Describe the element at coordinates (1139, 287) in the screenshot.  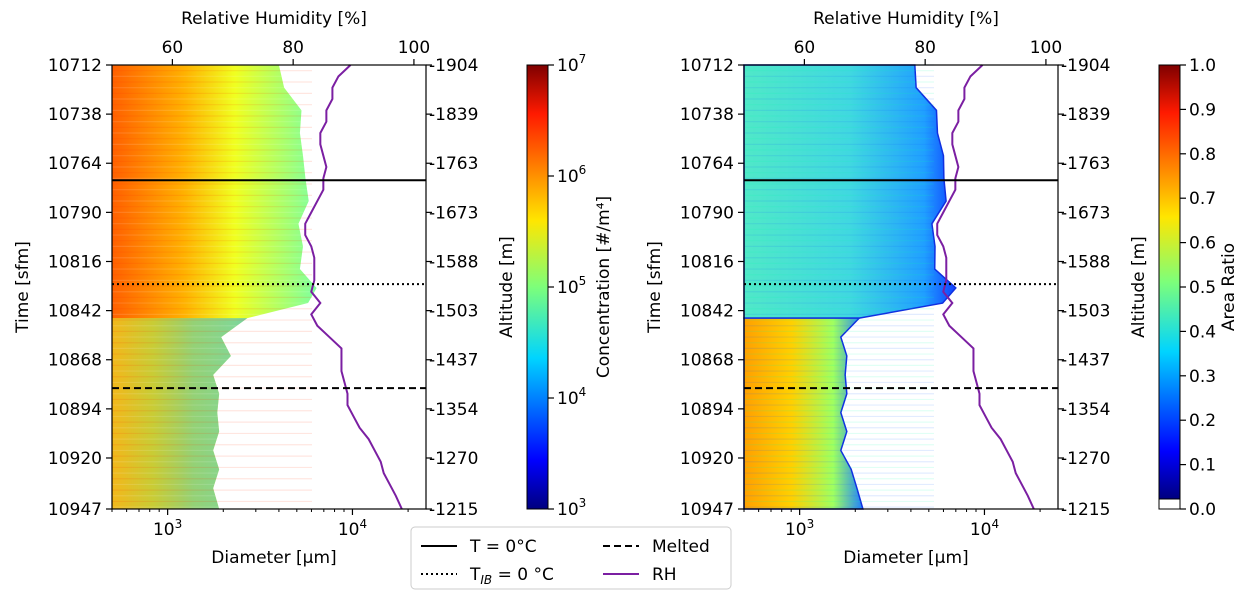
I see `right-right-axis-label: Altitude [m]` at that location.